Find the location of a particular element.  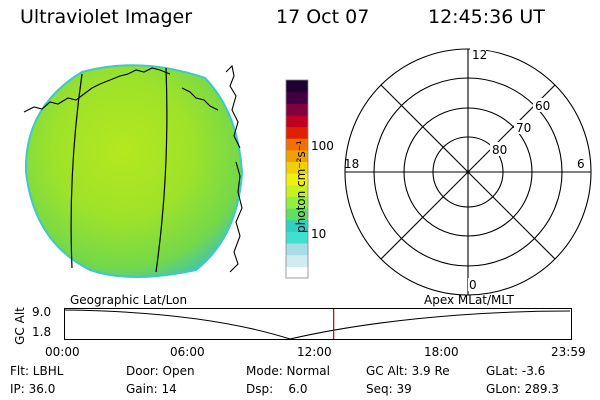

date-label: 17 Oct 07 is located at coordinates (323, 17).